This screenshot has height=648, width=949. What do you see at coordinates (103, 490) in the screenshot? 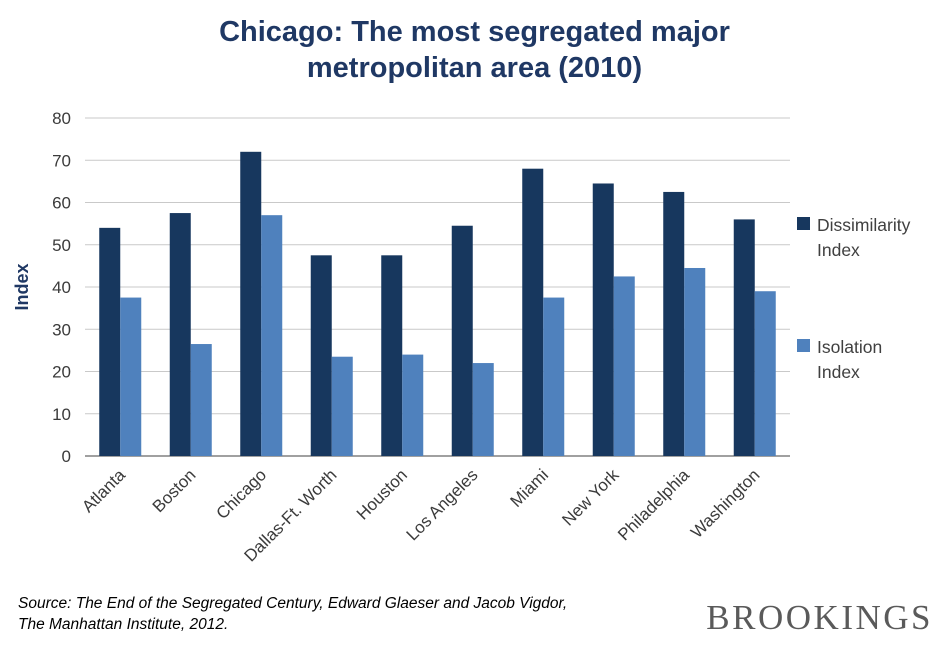
I see `category-label: Atlanta` at bounding box center [103, 490].